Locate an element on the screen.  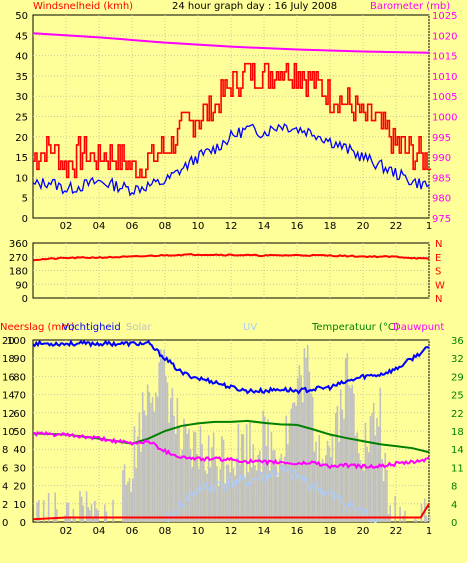
wind-tick-label: 5 is located at coordinates (25, 199).